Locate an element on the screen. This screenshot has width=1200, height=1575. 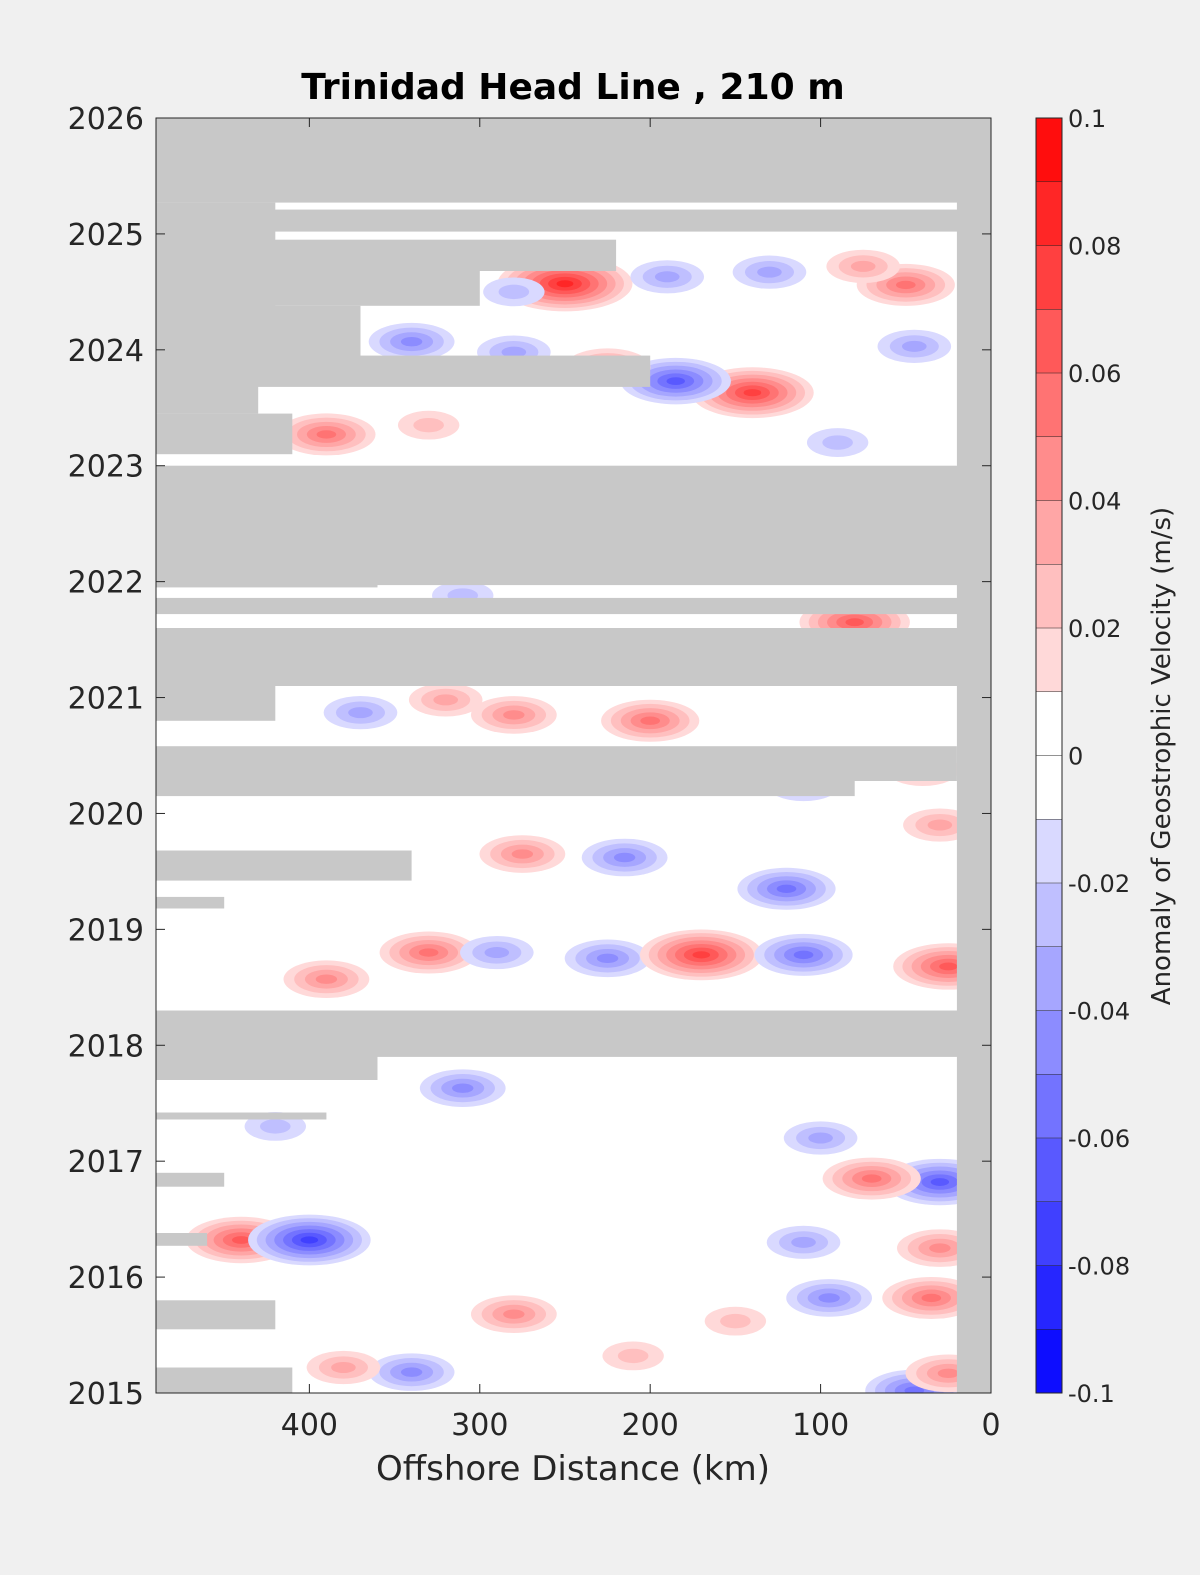
y-tick-label: 2024 is located at coordinates (106, 351).